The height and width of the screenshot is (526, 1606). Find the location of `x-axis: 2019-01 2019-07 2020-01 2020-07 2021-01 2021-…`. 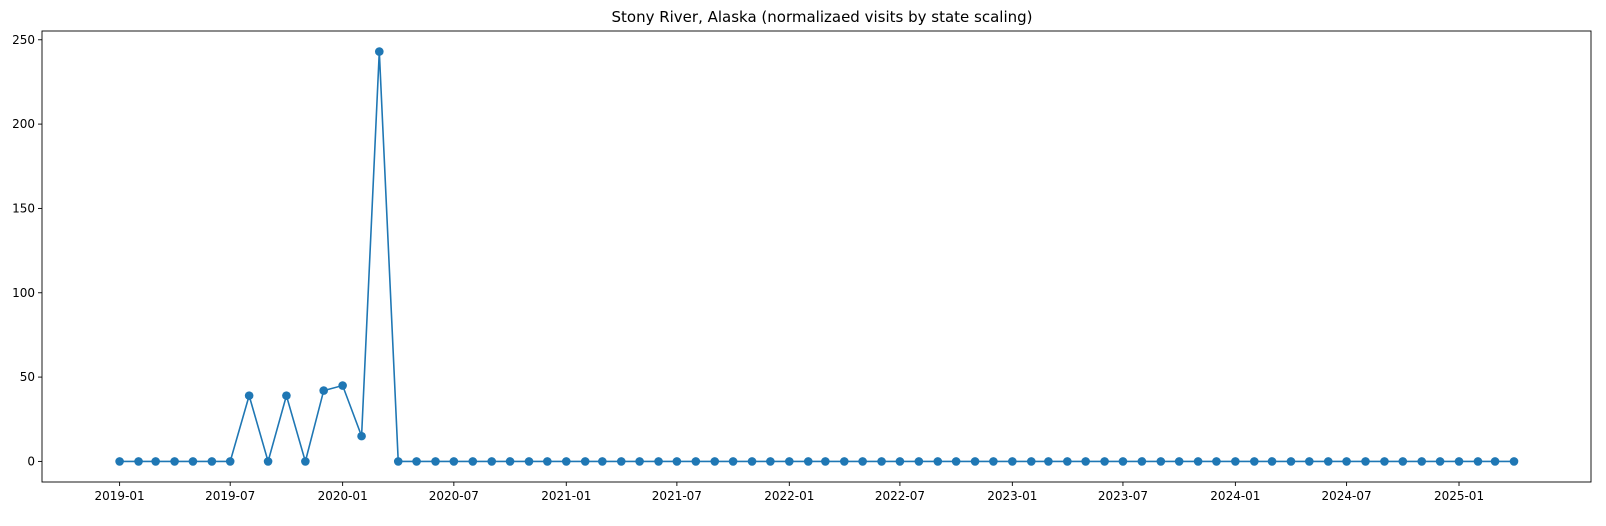

x-axis: 2019-01 2019-07 2020-01 2020-07 2021-01 2021-… is located at coordinates (789, 492).